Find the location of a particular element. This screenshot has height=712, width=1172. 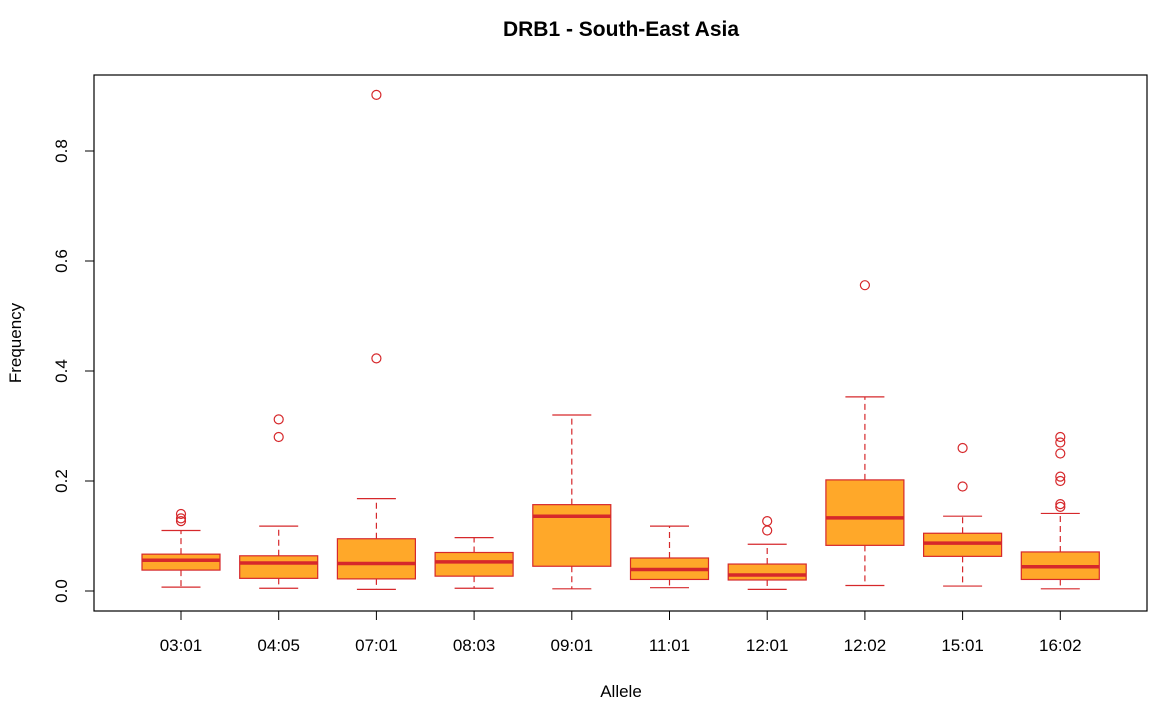

x-tick-label: 09:01 is located at coordinates (572, 645).